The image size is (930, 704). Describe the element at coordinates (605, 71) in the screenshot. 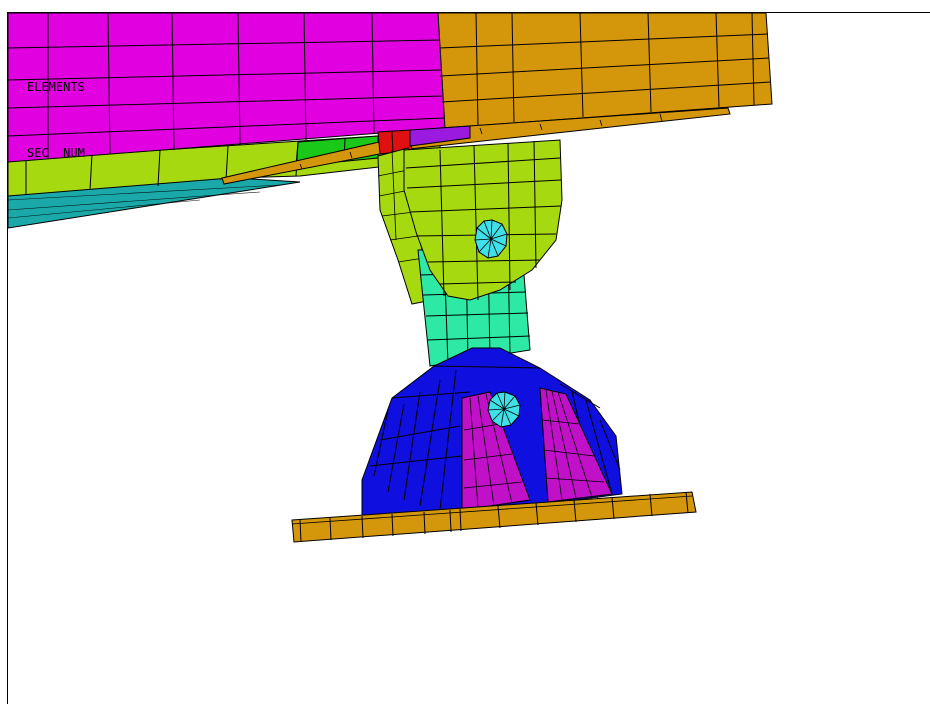

I see `girder-orange-block` at that location.